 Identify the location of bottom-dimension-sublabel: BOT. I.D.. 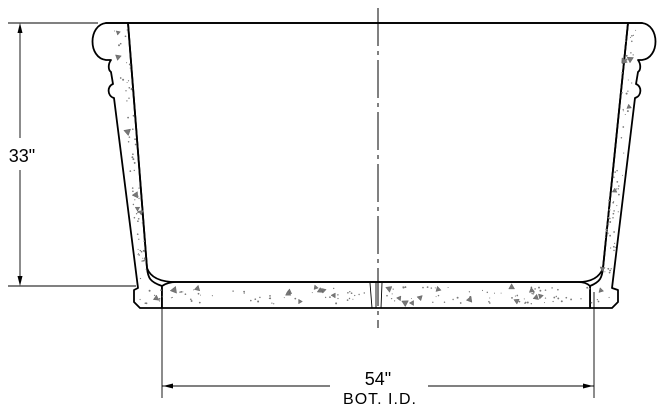
(380, 399).